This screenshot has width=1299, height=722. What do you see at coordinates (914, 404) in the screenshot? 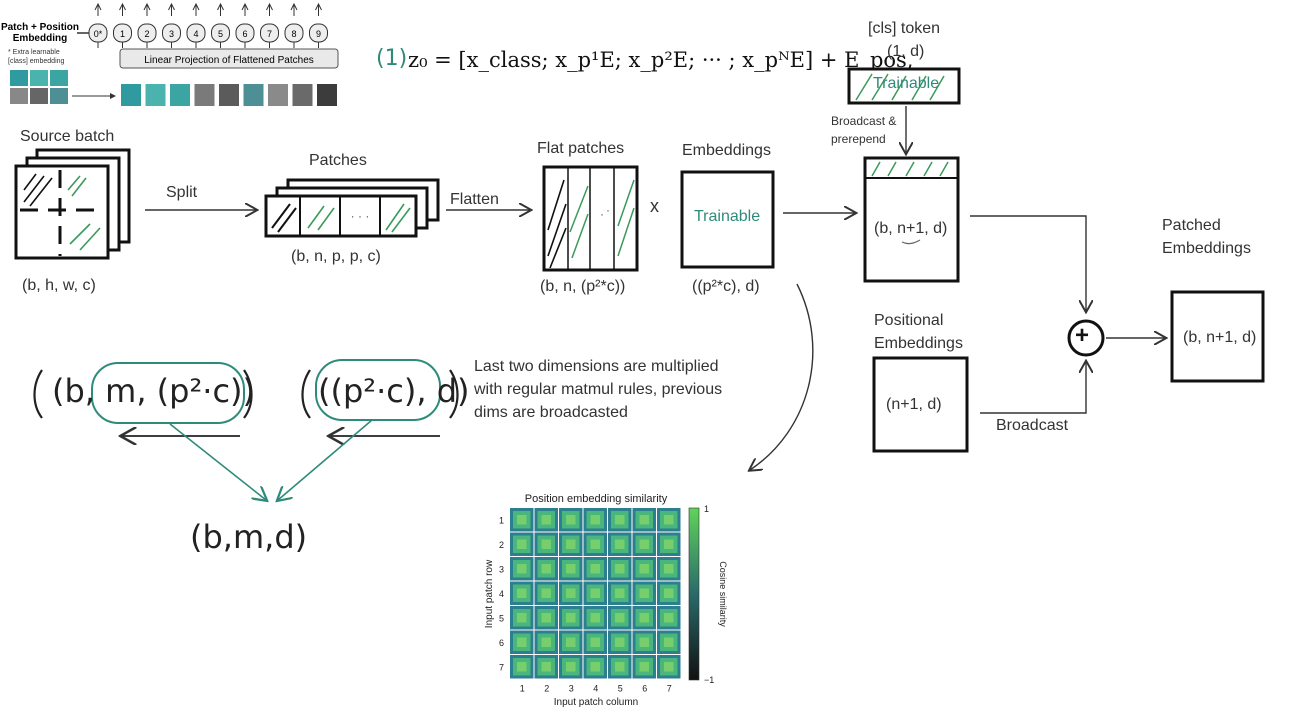
I see `positional-embeddings-shape: (n+1, d)` at bounding box center [914, 404].